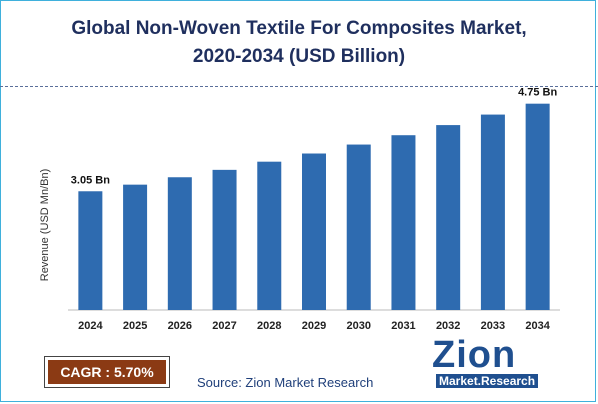 The image size is (598, 404). I want to click on bar-2024, so click(90, 250).